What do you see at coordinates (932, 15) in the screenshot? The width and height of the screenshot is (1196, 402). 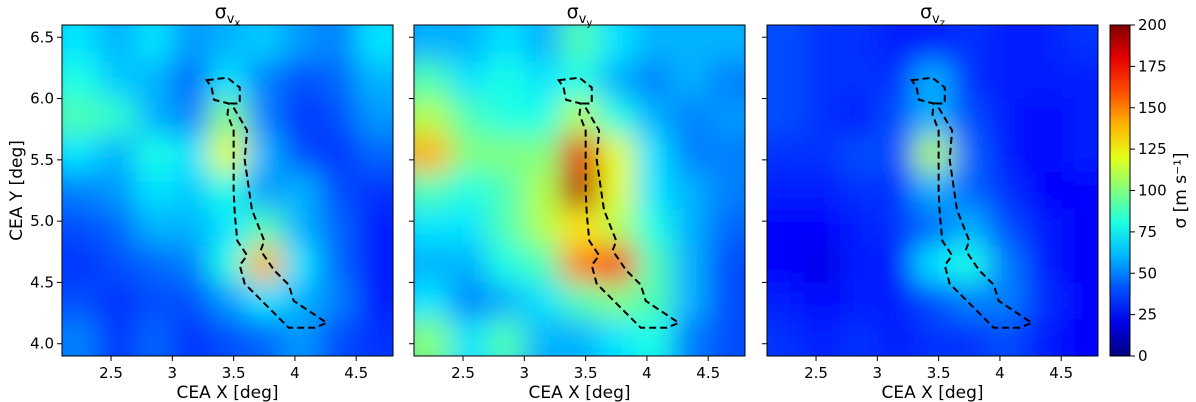 I see `panel-title: σvz` at bounding box center [932, 15].